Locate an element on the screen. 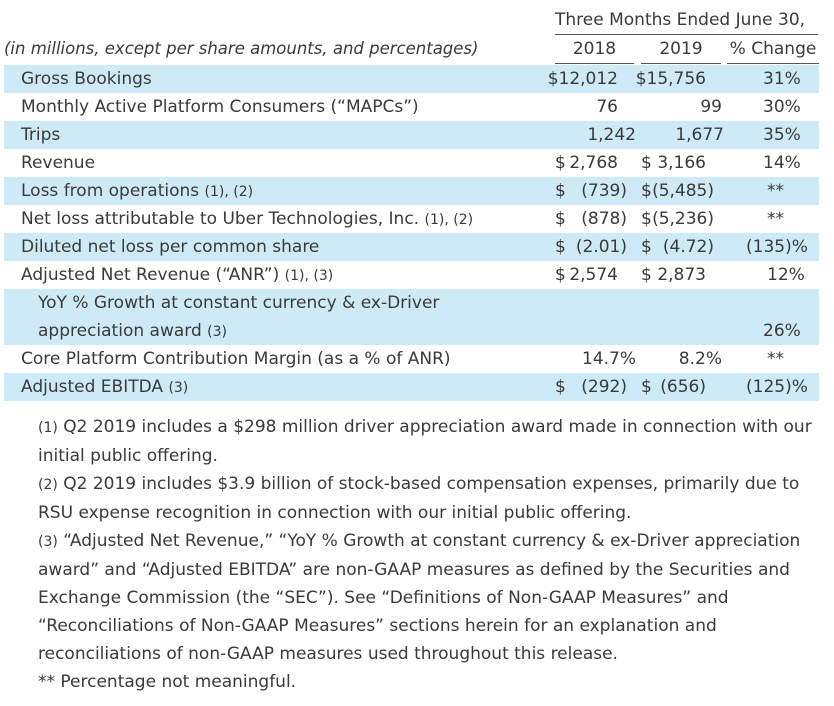 The image size is (834, 706). col-header-2019: 2019 is located at coordinates (681, 49).